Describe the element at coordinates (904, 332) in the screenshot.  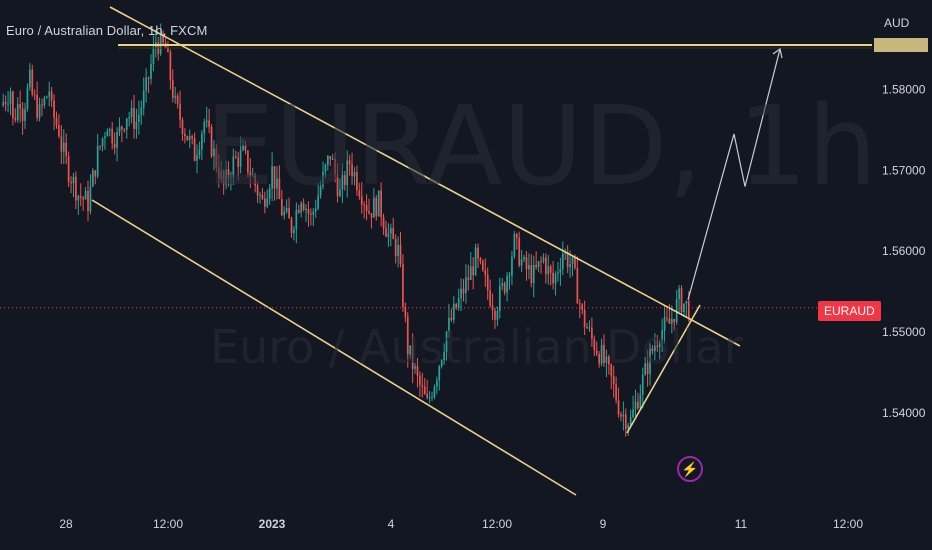
I see `price-tick-label: 1.55000` at that location.